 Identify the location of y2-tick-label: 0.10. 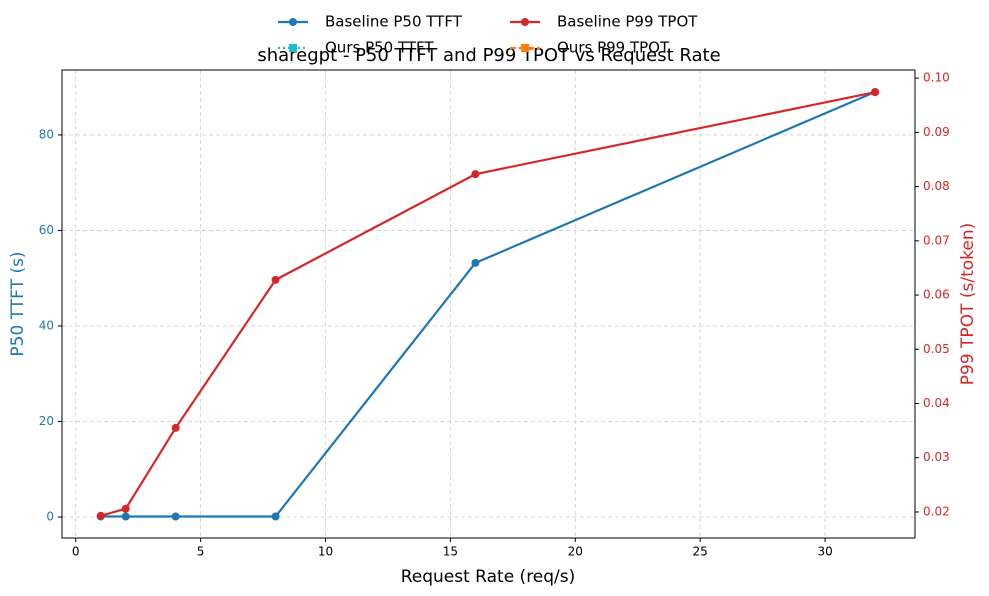
(936, 78).